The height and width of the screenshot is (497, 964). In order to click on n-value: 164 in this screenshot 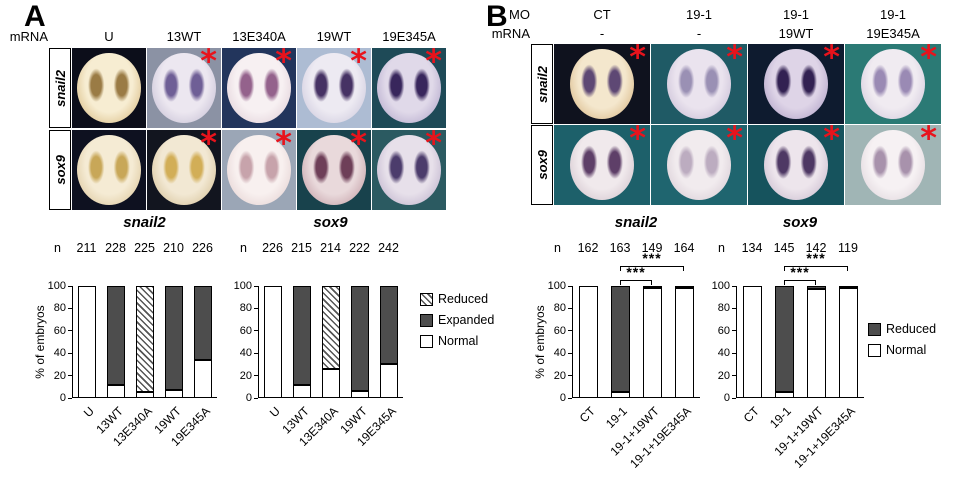, I will do `click(684, 248)`.